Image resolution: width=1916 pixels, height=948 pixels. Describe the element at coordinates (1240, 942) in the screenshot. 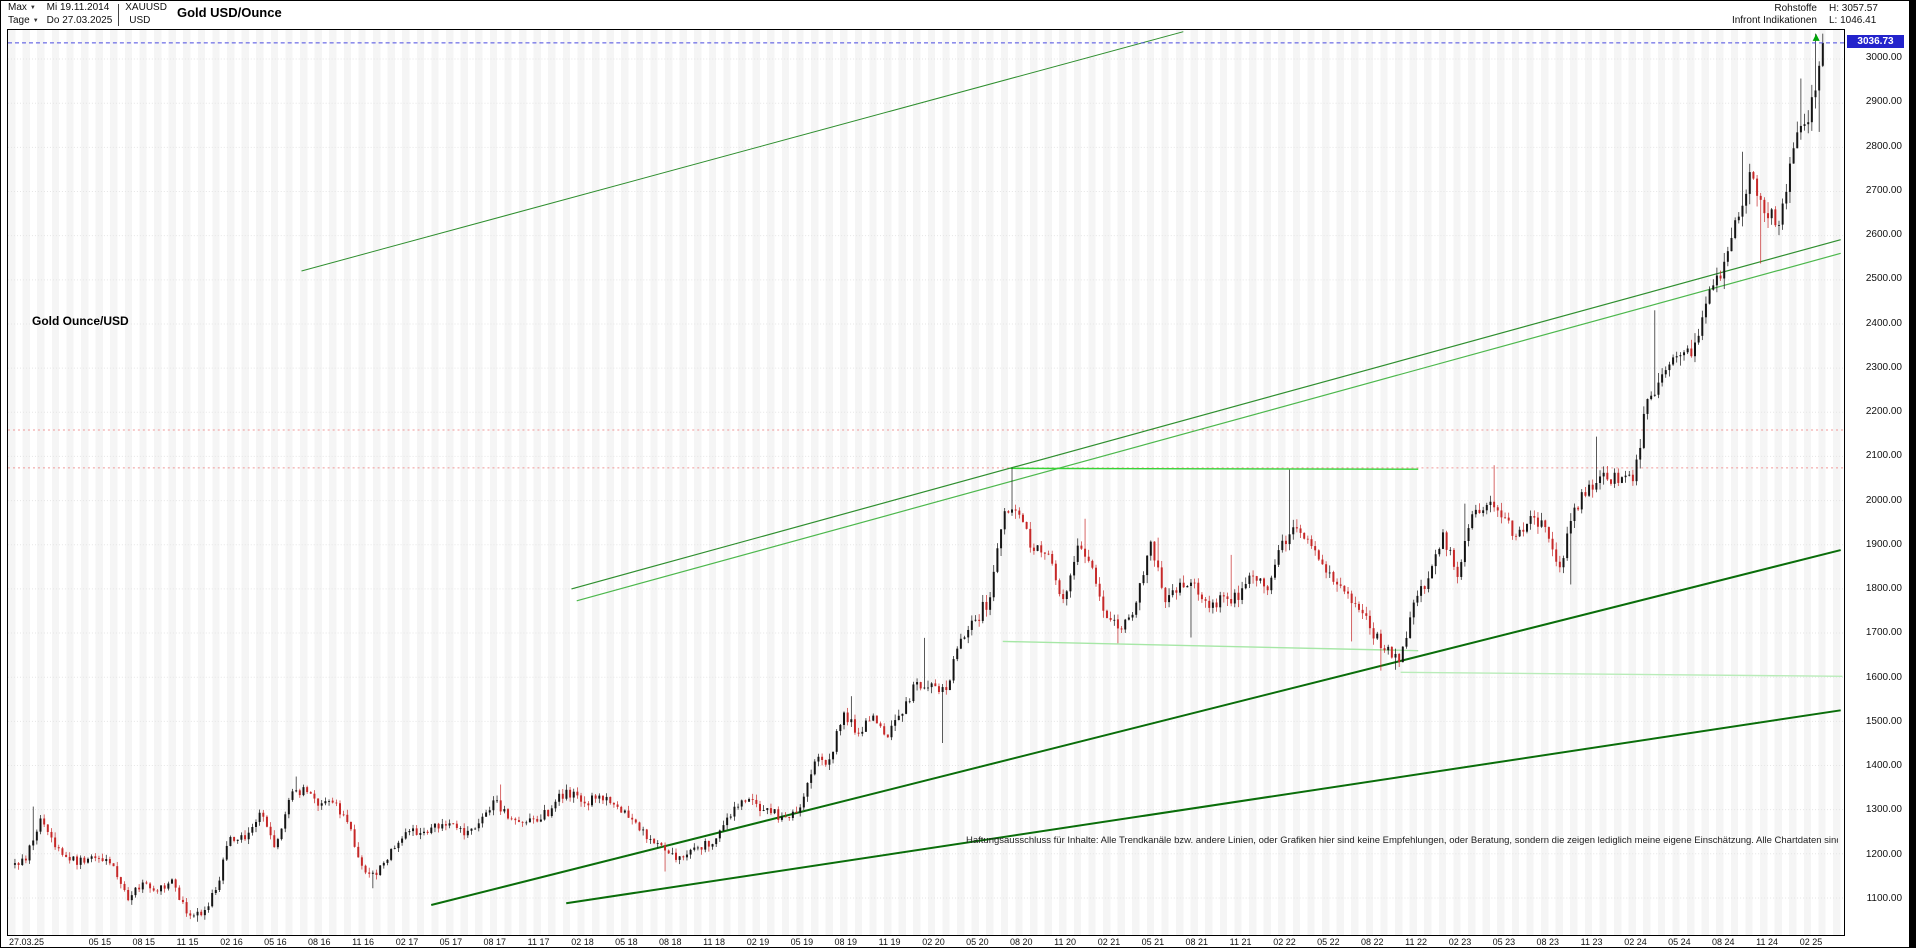

I see `time-axis-label: 11 21` at that location.